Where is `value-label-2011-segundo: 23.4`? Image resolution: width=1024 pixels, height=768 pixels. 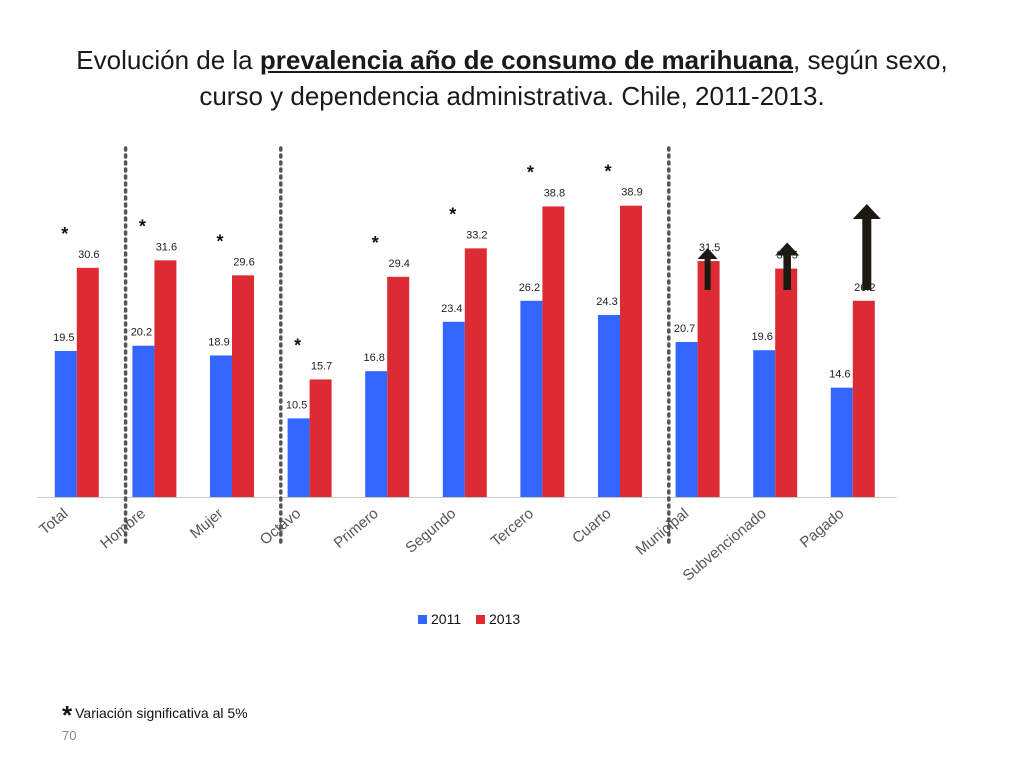 value-label-2011-segundo: 23.4 is located at coordinates (451, 309).